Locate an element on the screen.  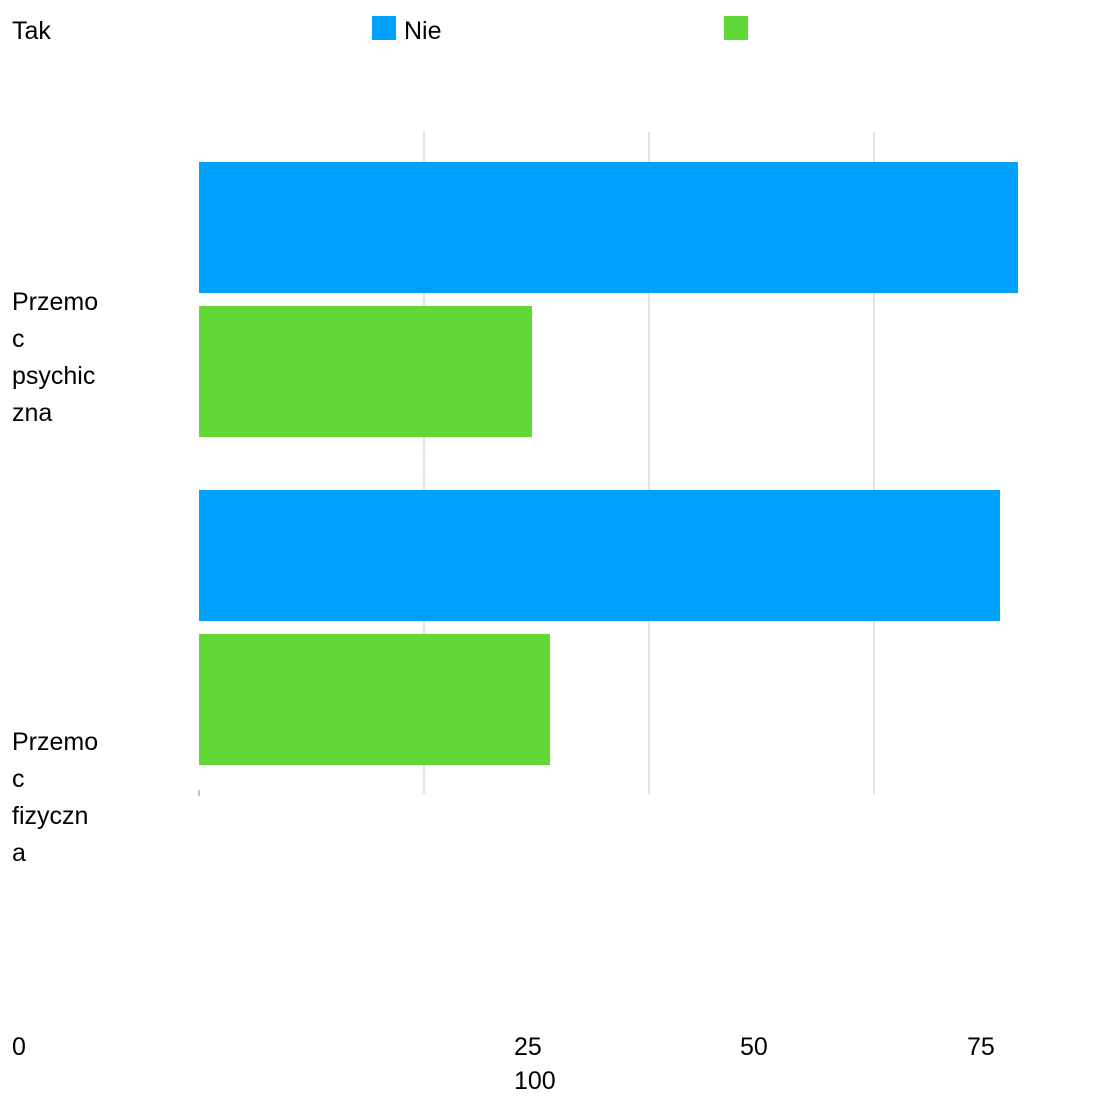
category-label-psychiczna: Przemo c psychic zna is located at coordinates (67, 358).